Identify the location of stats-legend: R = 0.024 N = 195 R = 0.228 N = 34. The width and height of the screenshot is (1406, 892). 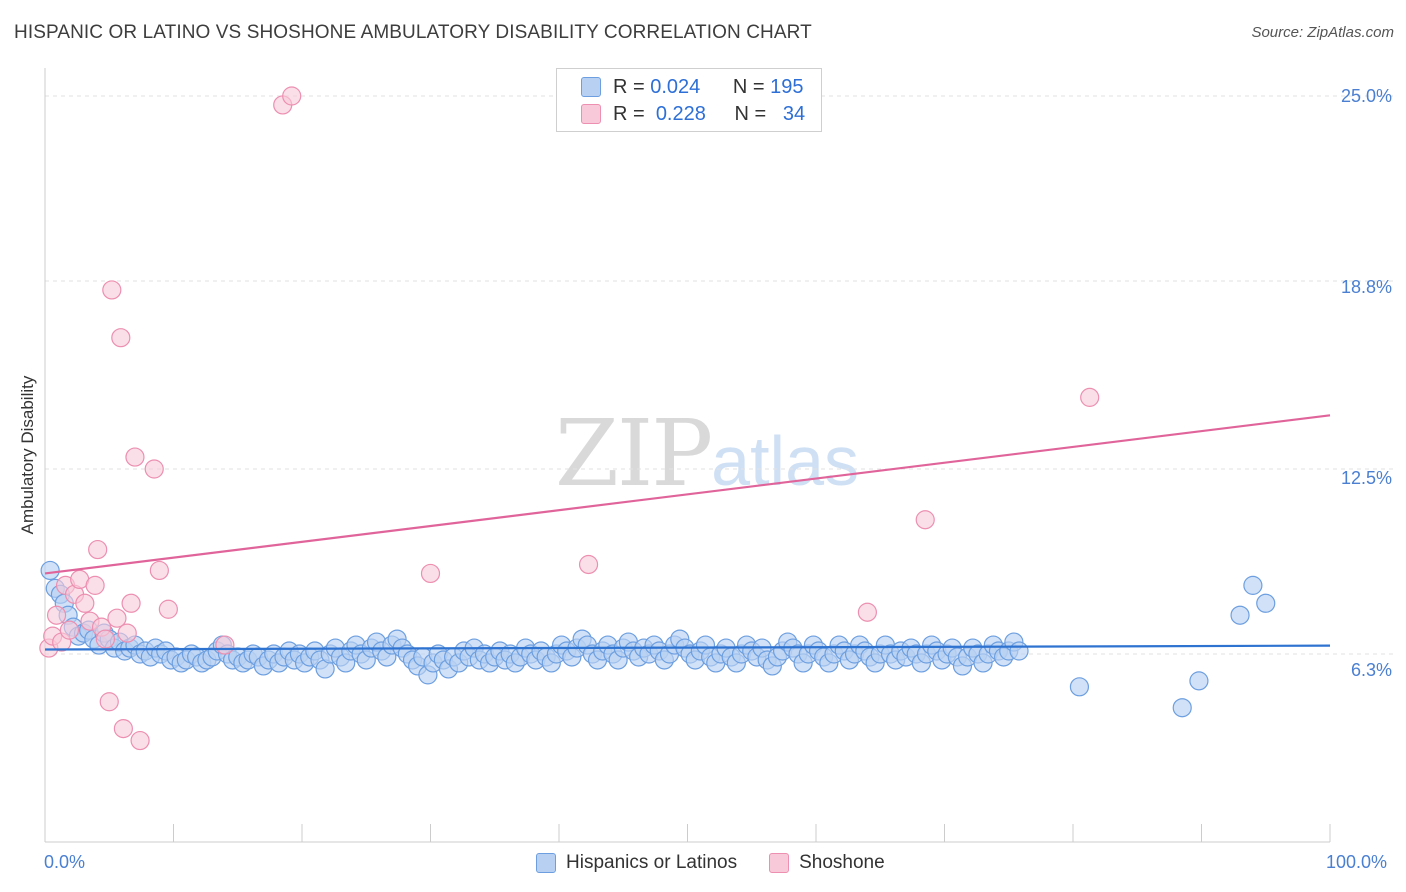
(689, 100).